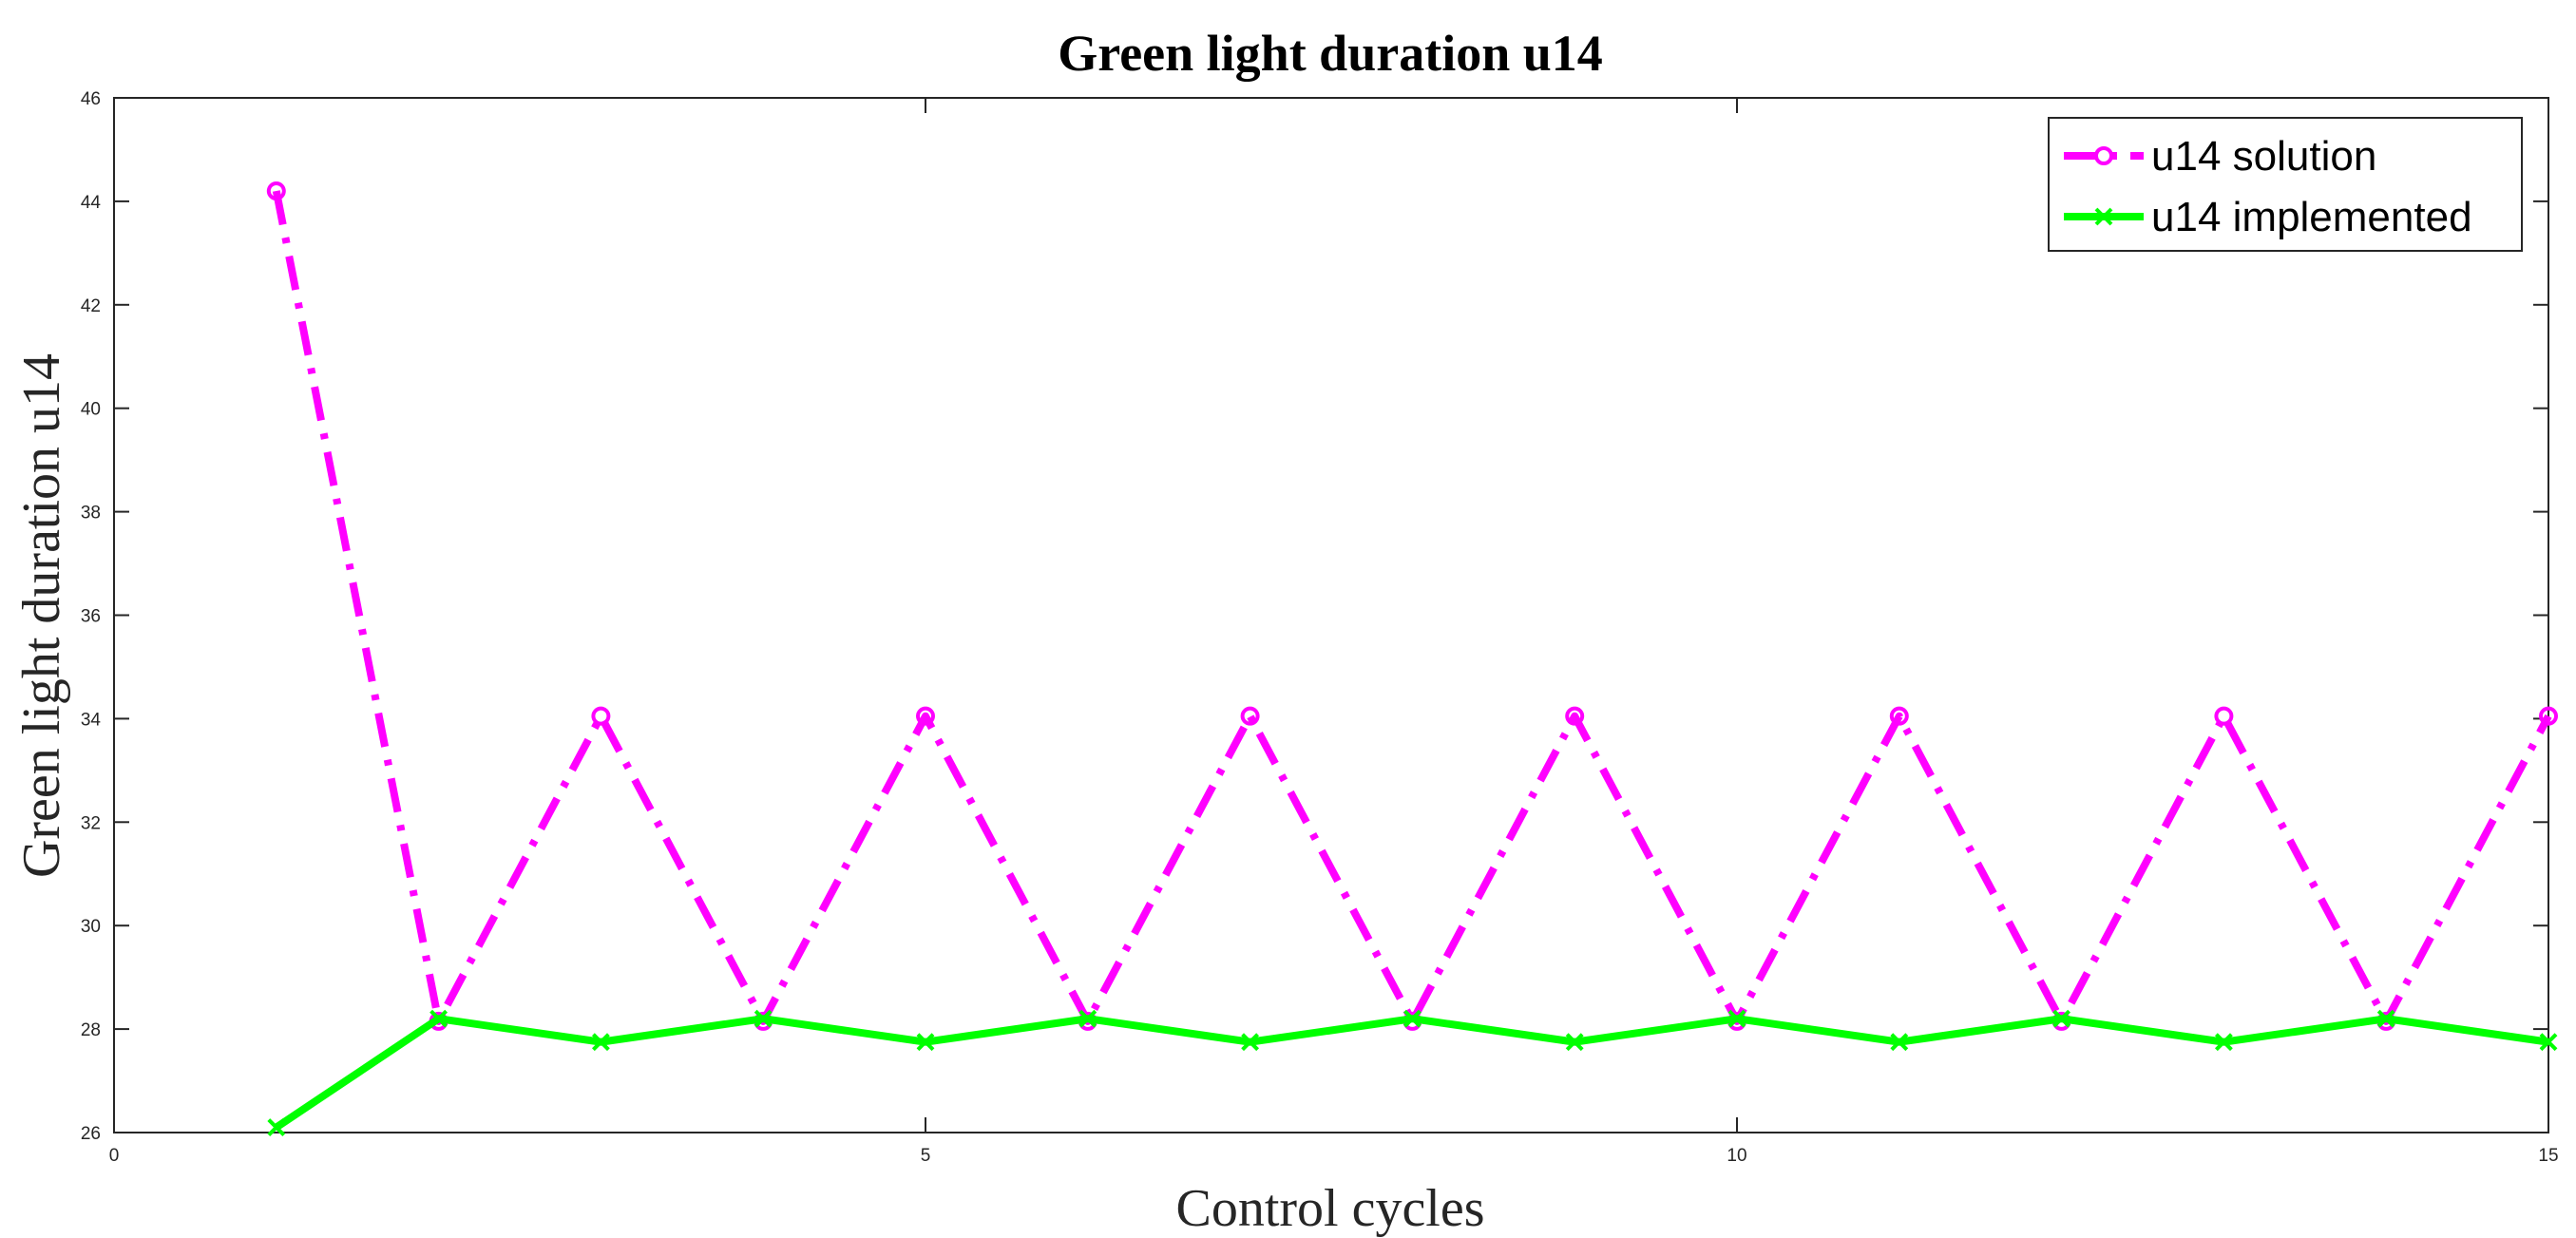 The image size is (2576, 1238). What do you see at coordinates (91, 203) in the screenshot?
I see `y-tick-label: 44` at bounding box center [91, 203].